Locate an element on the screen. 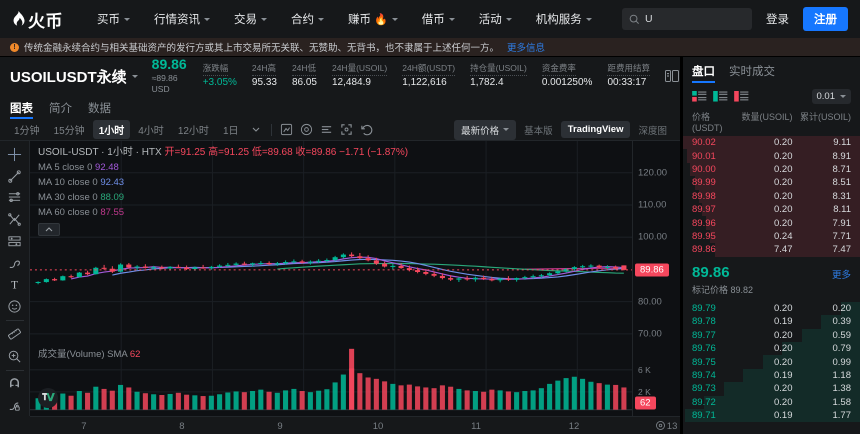 The height and width of the screenshot is (434, 860). settings-list-icon is located at coordinates (327, 130).